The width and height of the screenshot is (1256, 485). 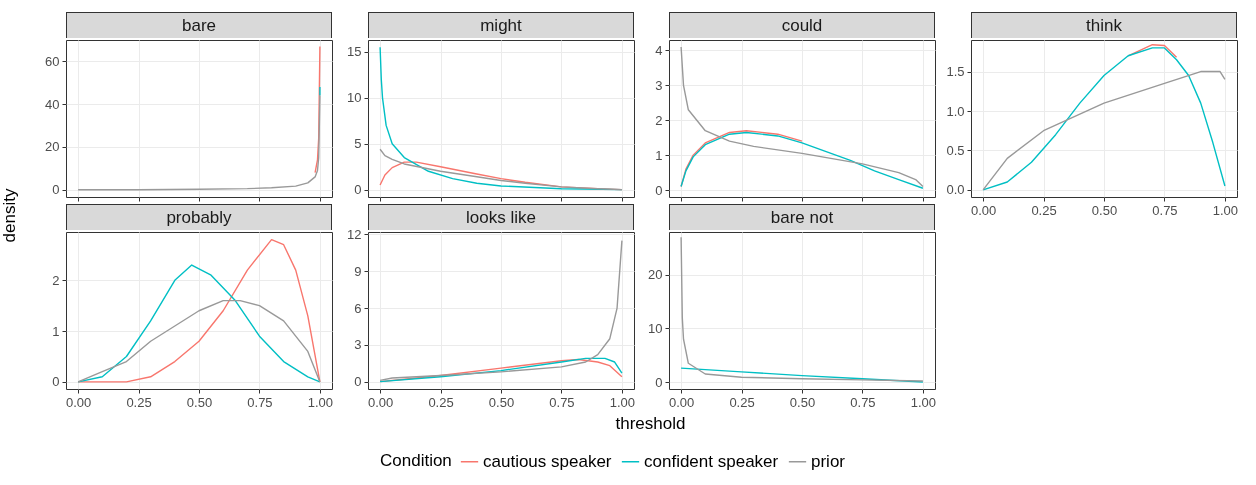 I want to click on y-axis-title: density, so click(x=9, y=215).